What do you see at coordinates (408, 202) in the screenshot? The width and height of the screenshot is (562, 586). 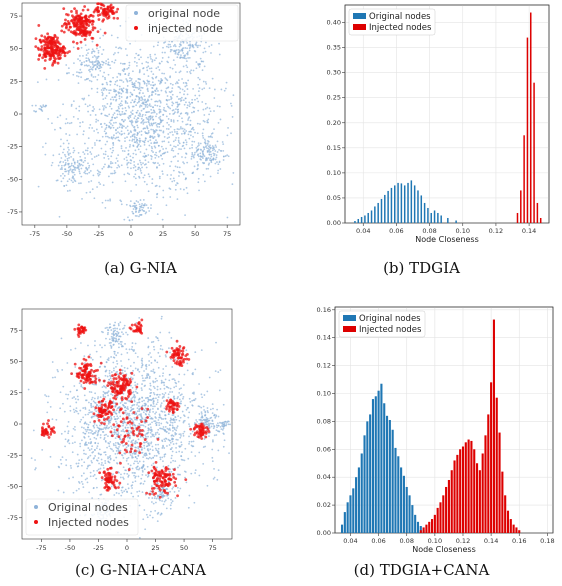 I see `histogram-bar` at bounding box center [408, 202].